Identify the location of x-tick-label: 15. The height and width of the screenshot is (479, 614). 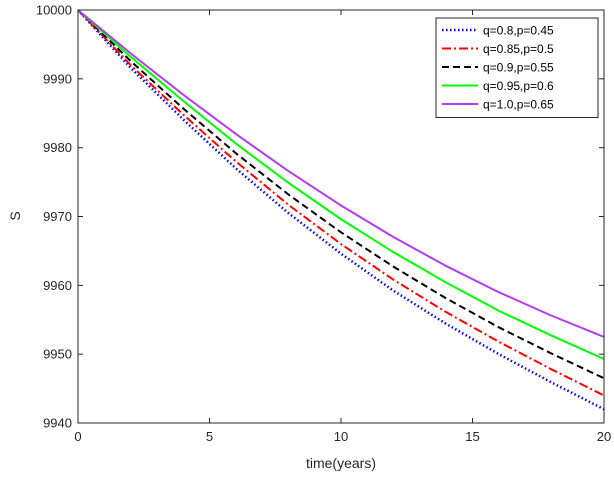
(472, 436).